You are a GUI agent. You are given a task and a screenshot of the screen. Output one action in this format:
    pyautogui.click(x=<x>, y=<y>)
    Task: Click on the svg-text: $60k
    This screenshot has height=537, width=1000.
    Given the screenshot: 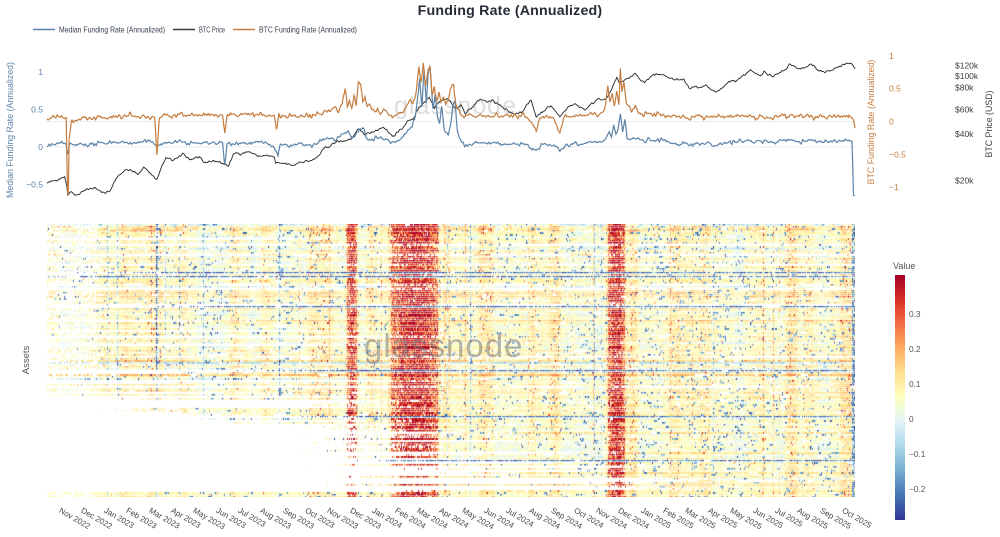 What is the action you would take?
    pyautogui.click(x=964, y=109)
    